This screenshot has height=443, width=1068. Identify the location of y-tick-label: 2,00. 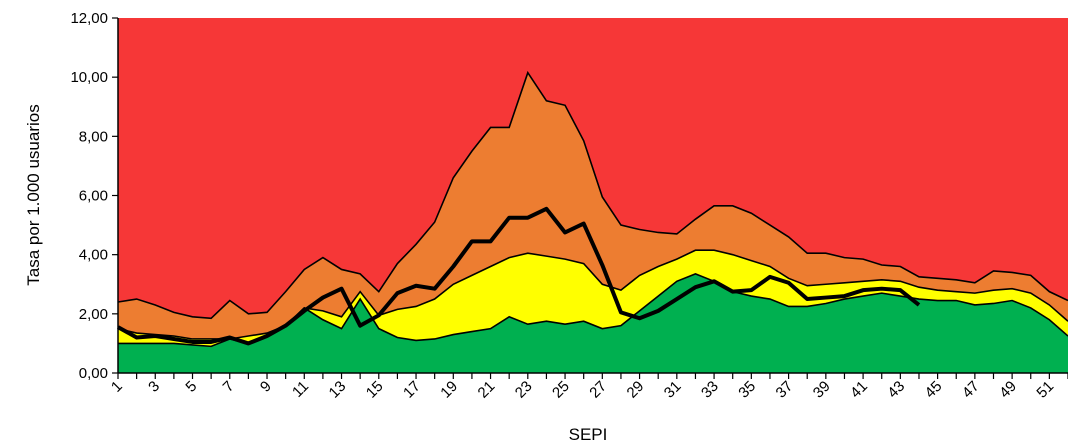
(93, 314).